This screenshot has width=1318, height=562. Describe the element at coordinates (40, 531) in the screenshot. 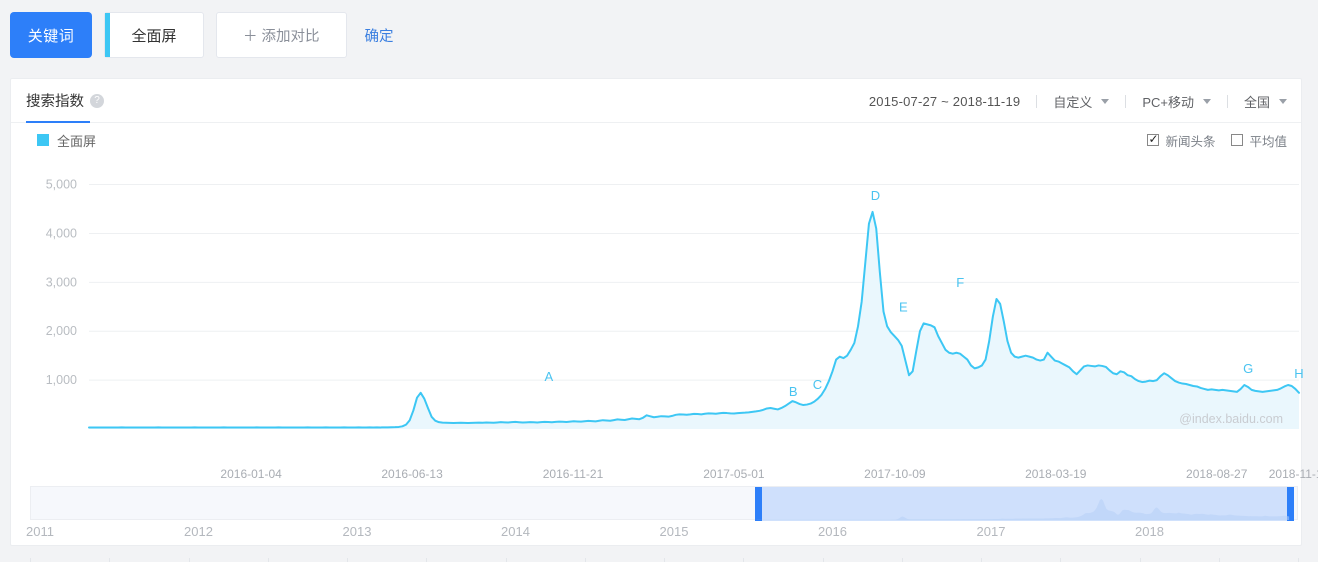

I see `scrubber-year-label: 2011` at that location.